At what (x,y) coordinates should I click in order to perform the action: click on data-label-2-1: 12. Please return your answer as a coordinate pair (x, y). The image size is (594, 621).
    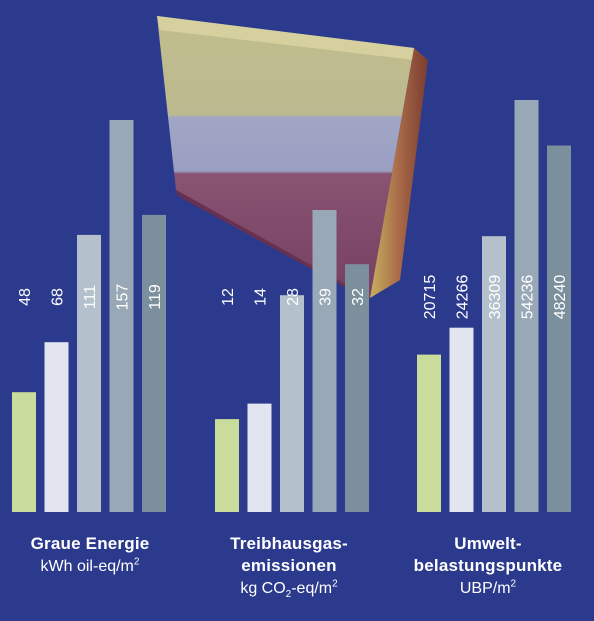
    Looking at the image, I should click on (228, 297).